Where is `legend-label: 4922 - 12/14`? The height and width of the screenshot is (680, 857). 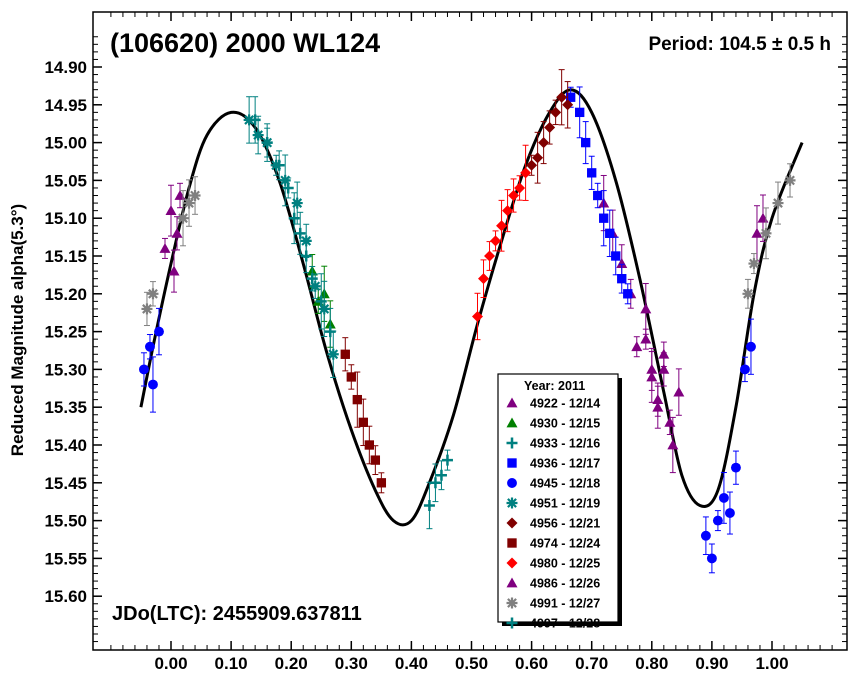
legend-label: 4922 - 12/14 is located at coordinates (565, 404).